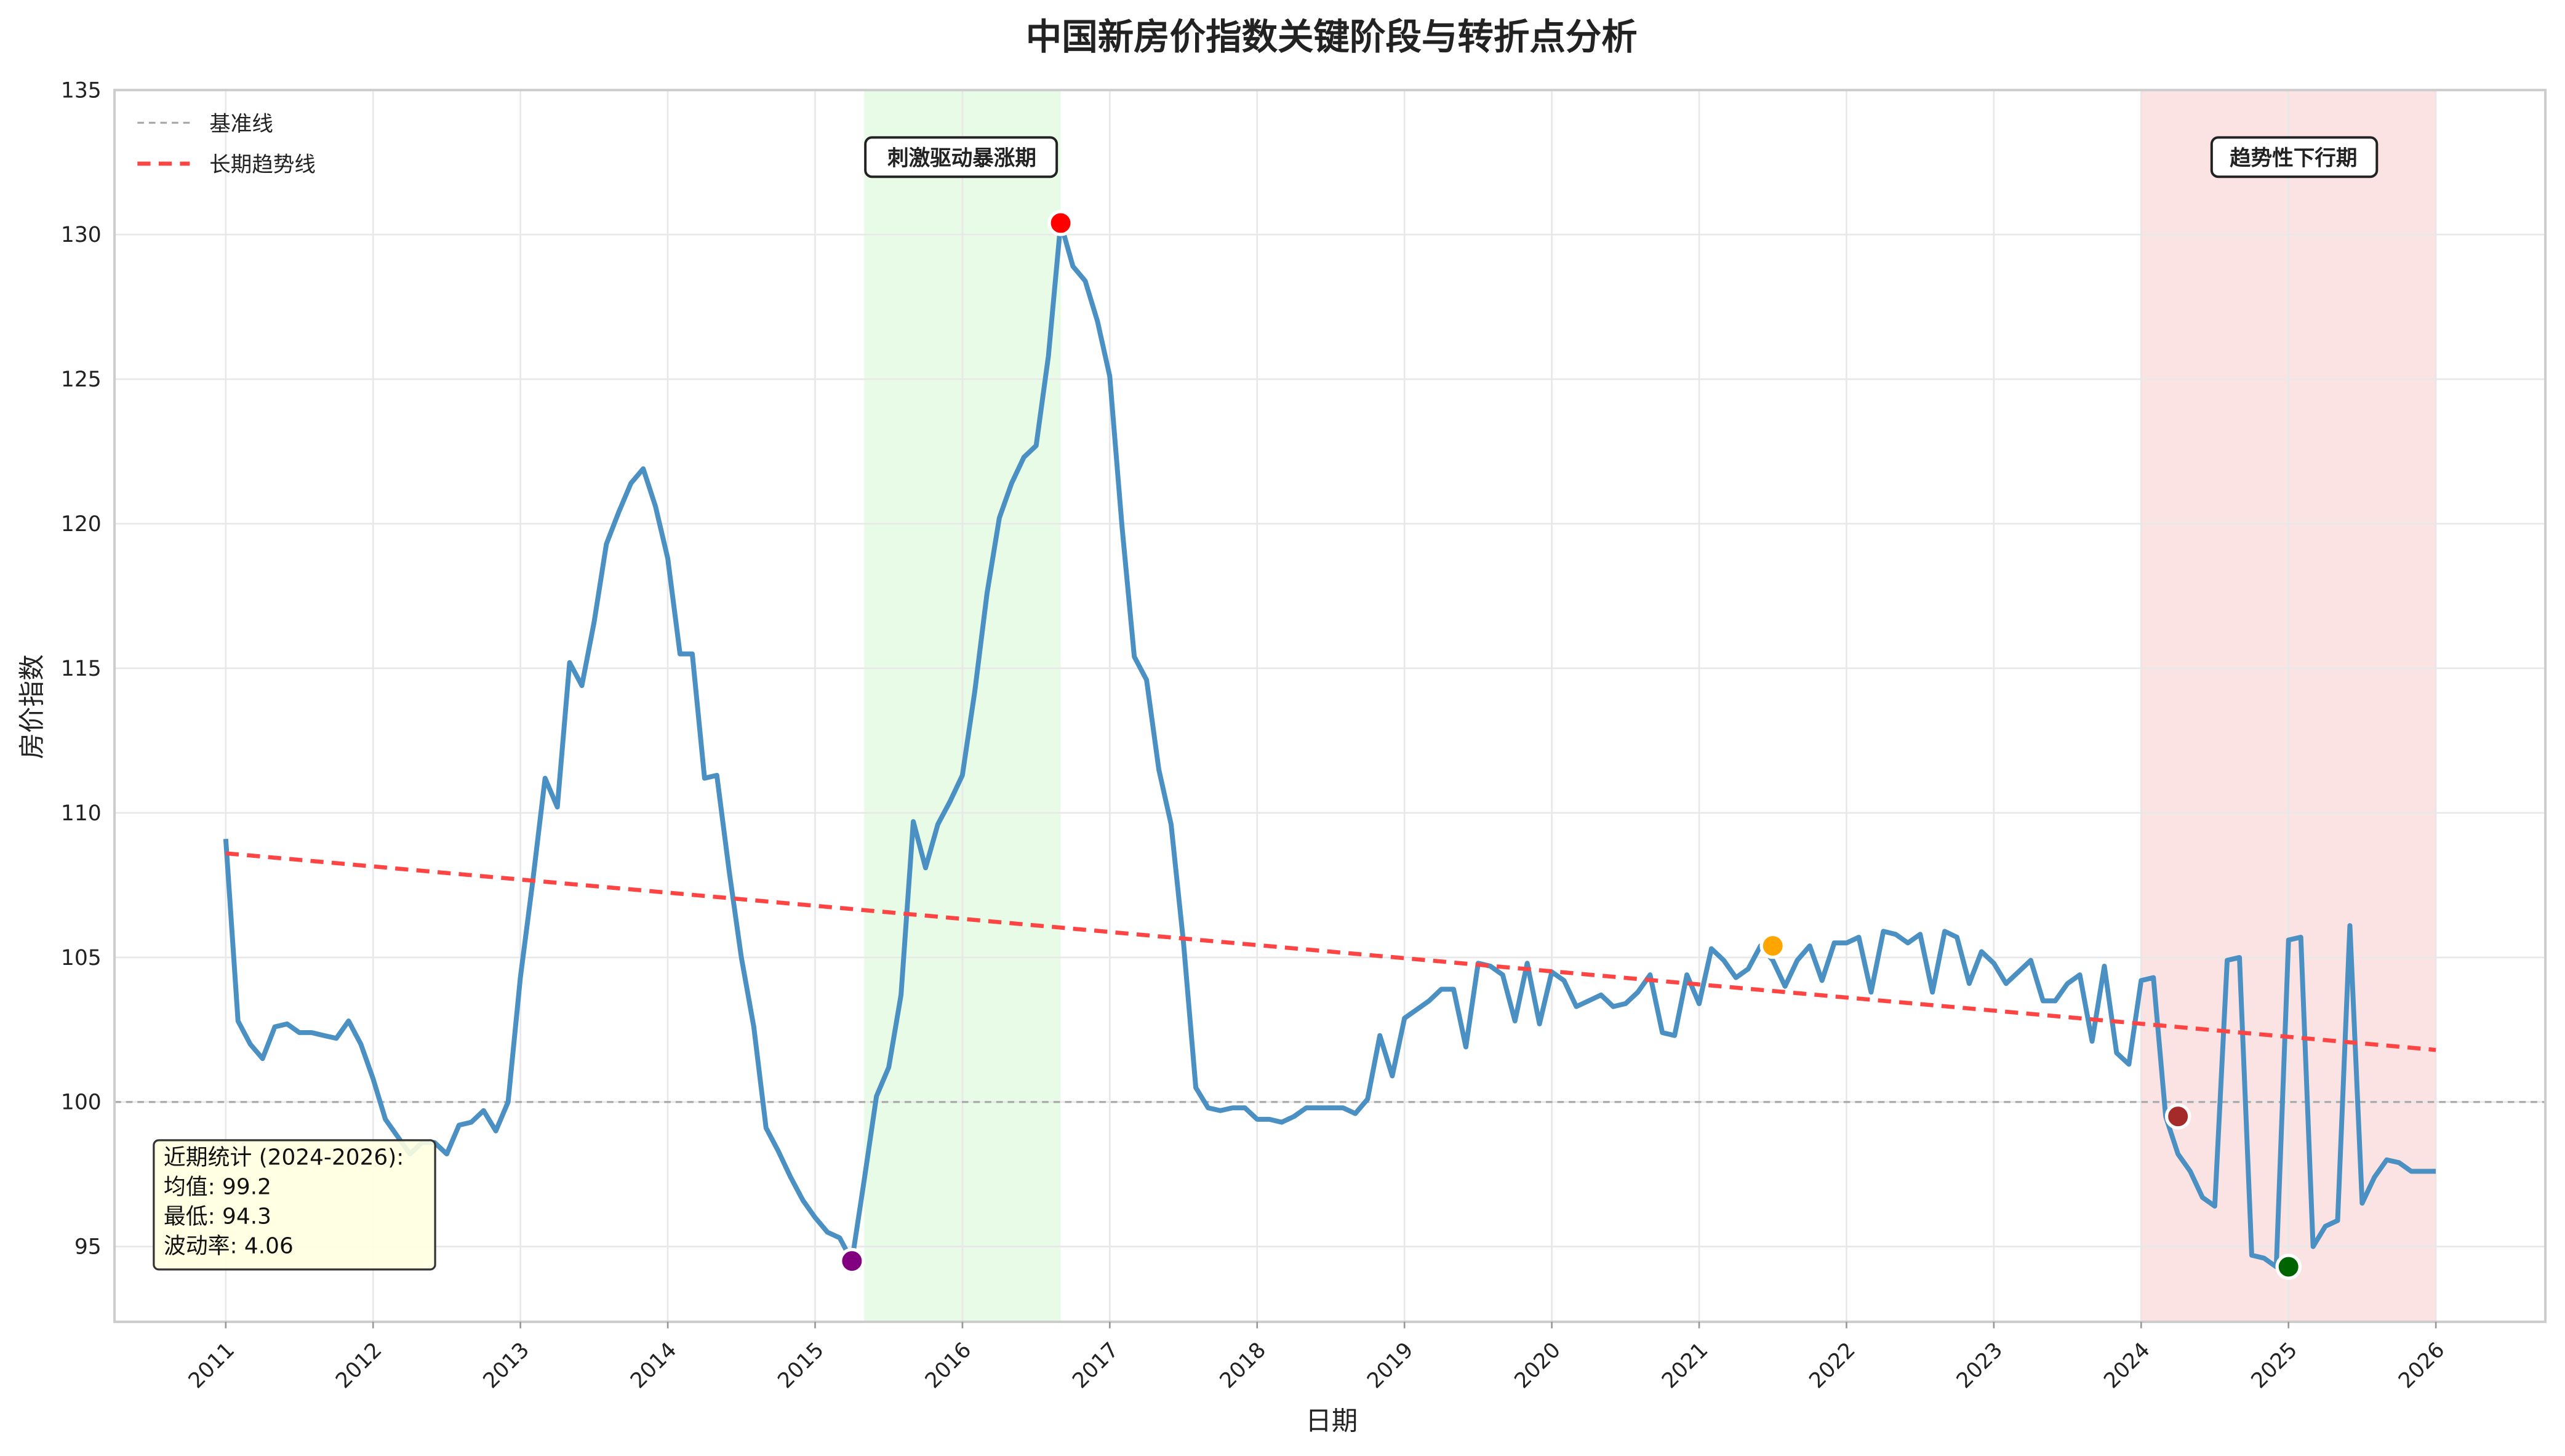 This screenshot has height=1456, width=2565. What do you see at coordinates (81, 958) in the screenshot?
I see `y-tick-label: 105` at bounding box center [81, 958].